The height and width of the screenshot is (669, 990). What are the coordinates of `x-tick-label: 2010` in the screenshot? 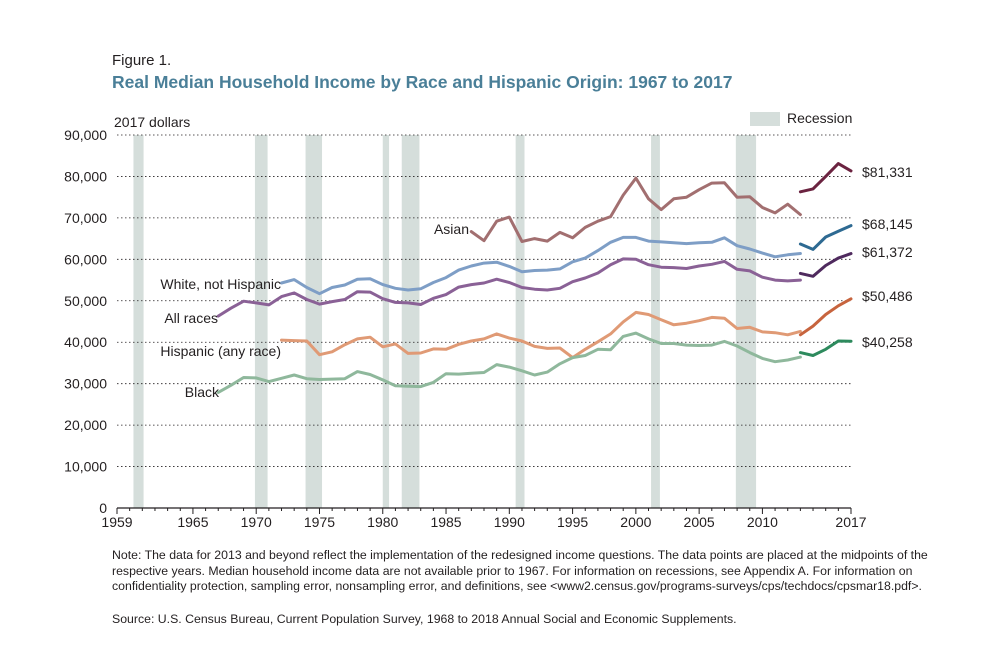 It's located at (762, 522).